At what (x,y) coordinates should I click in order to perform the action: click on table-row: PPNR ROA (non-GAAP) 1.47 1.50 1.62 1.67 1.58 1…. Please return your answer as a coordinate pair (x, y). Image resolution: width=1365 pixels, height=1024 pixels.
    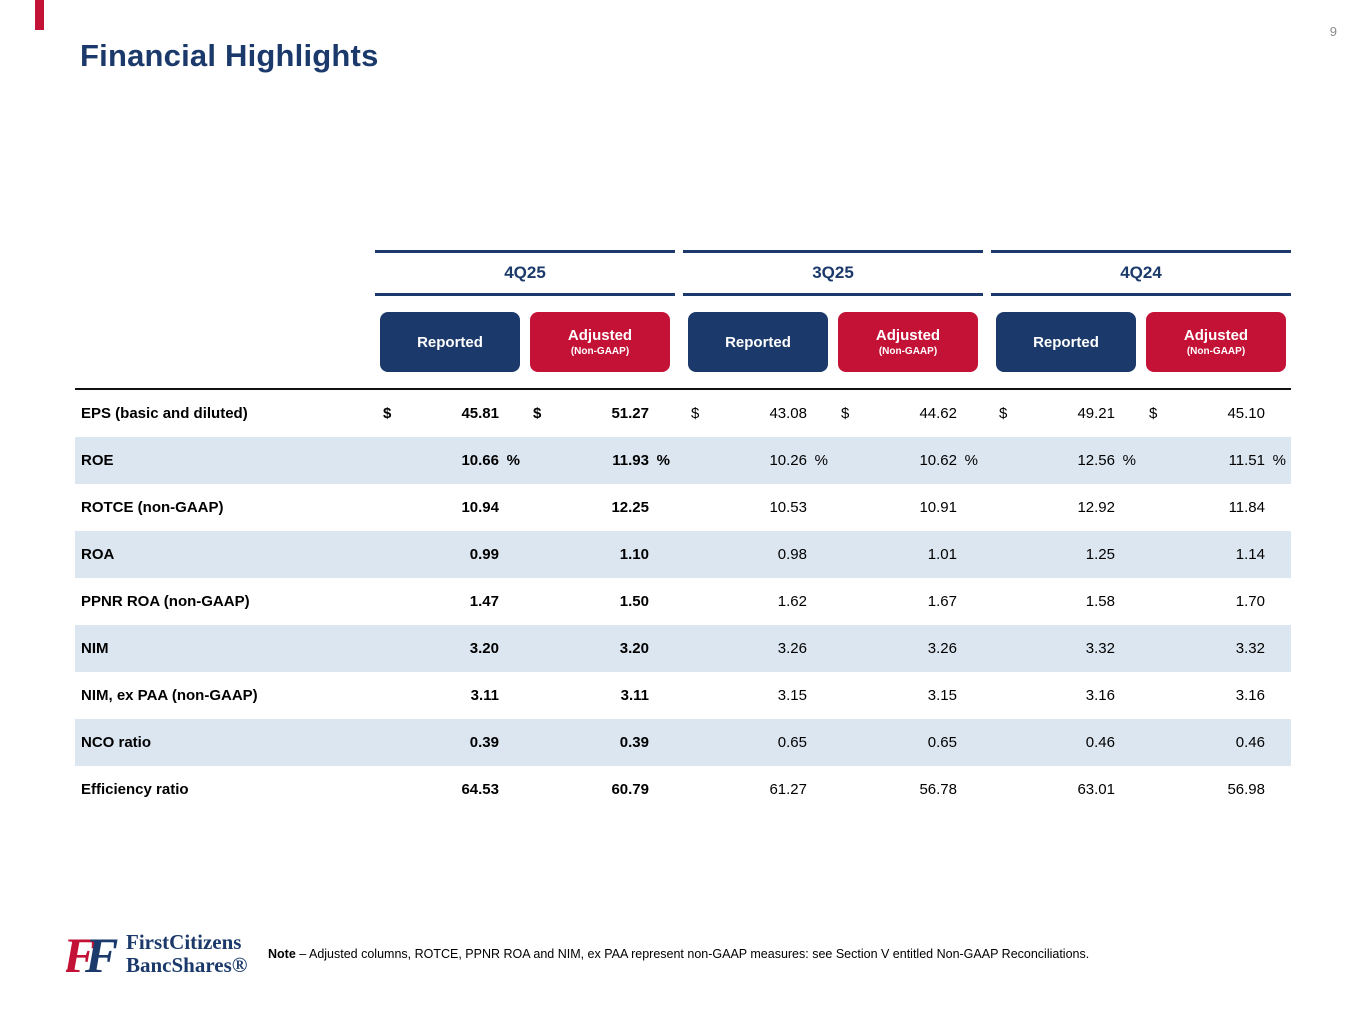
    Looking at the image, I should click on (683, 601).